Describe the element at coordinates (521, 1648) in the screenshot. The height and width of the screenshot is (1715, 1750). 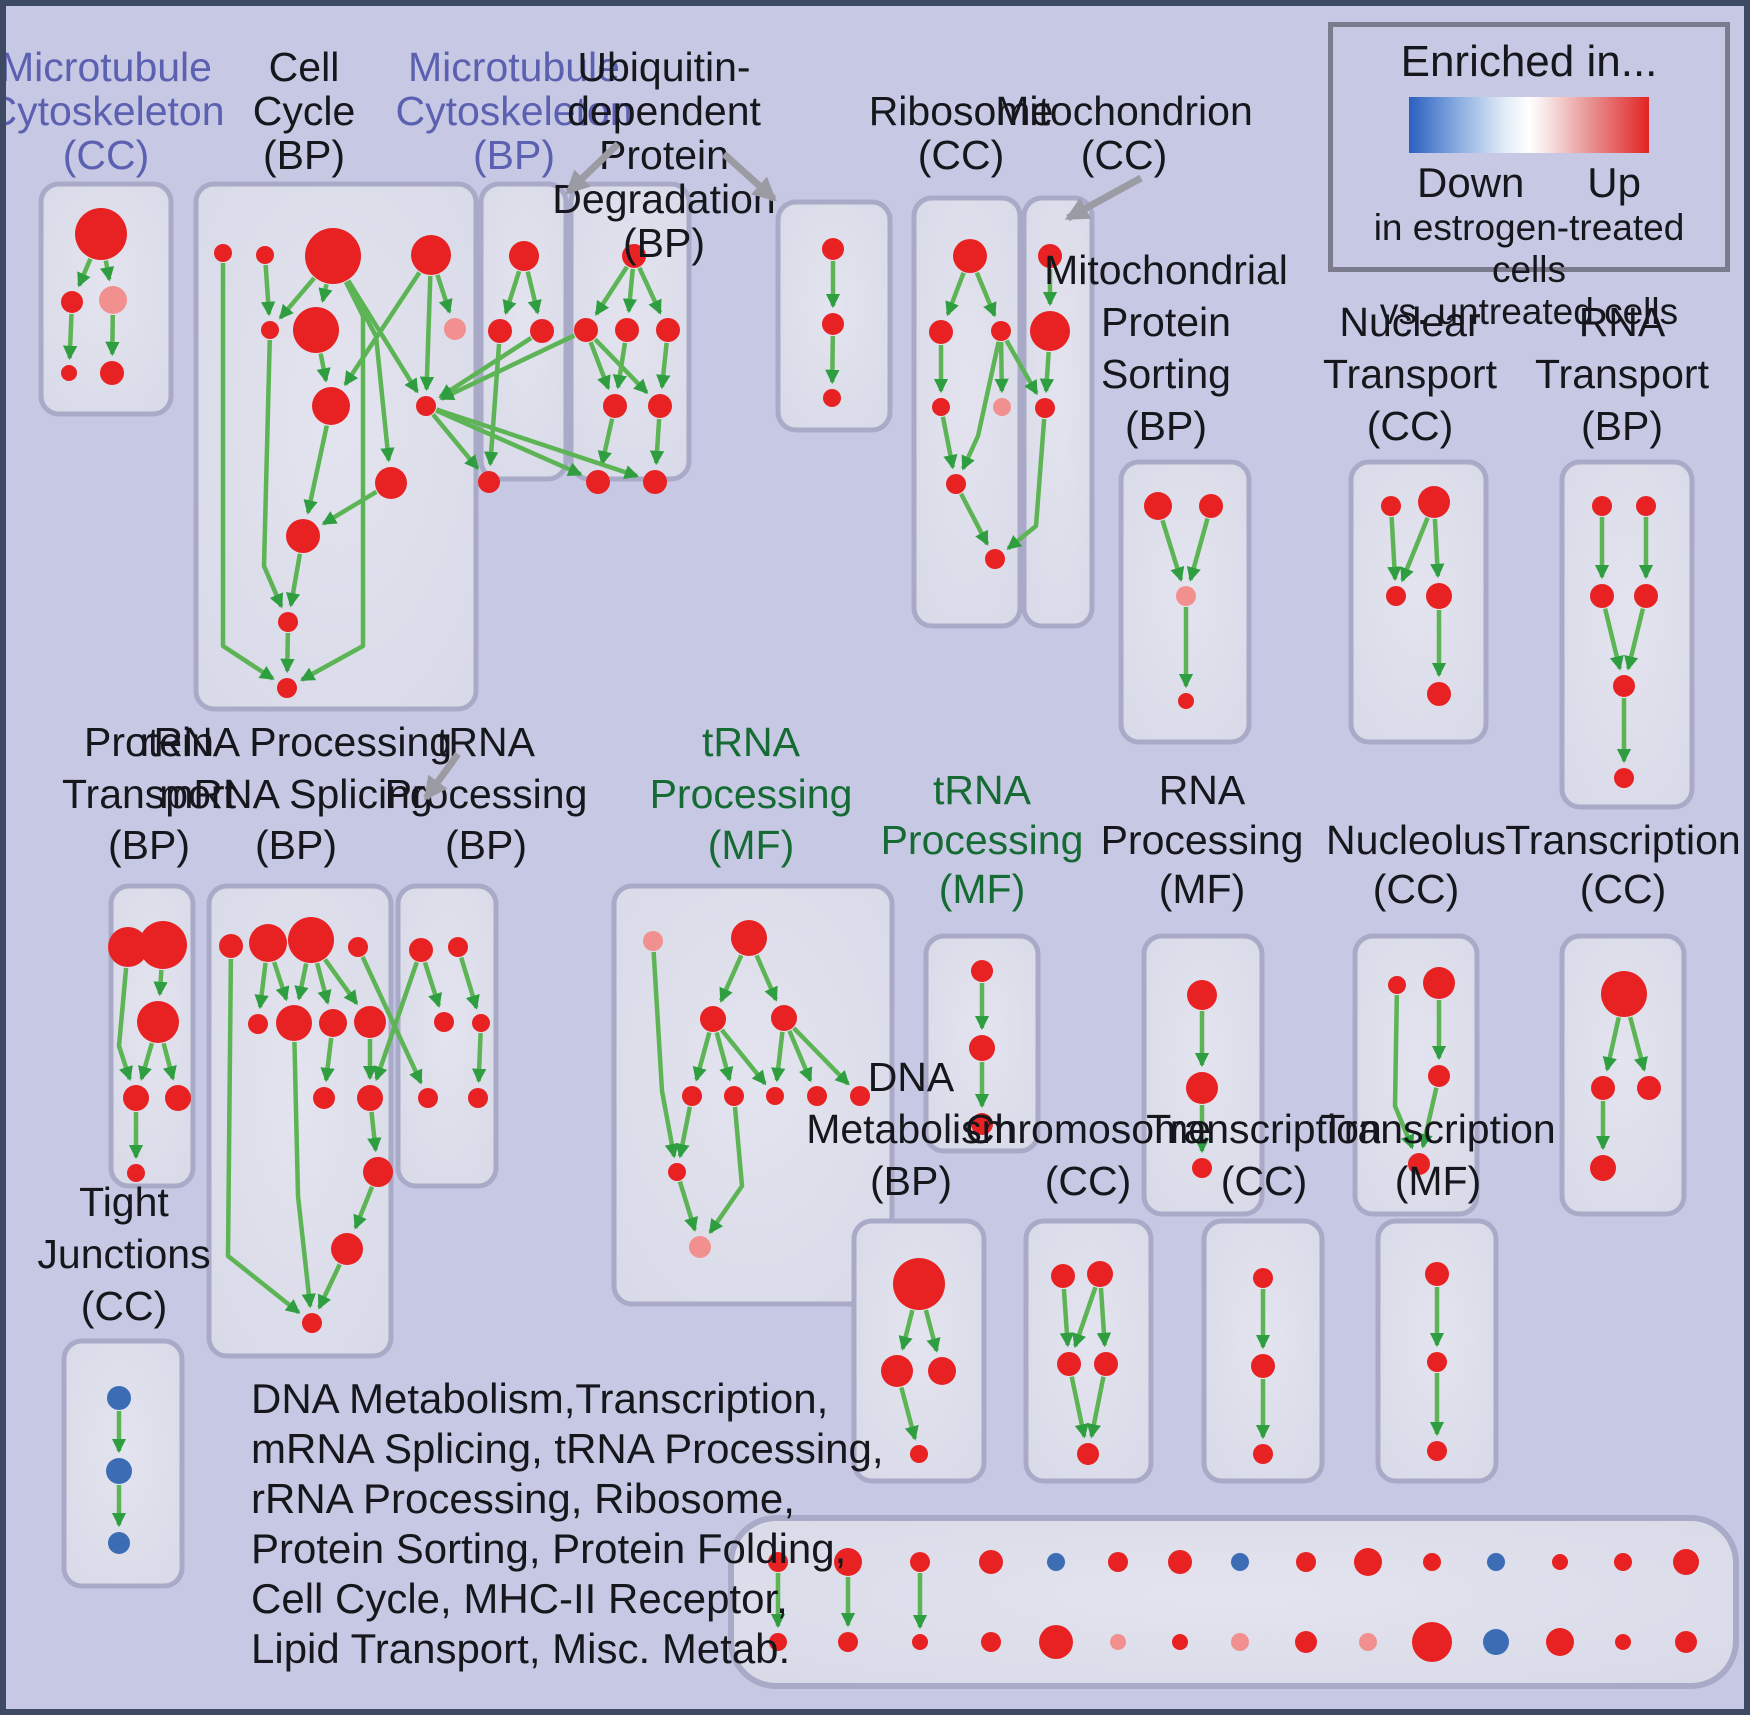
I see `misc-line: Lipid Transport, Misc. Metab.` at that location.